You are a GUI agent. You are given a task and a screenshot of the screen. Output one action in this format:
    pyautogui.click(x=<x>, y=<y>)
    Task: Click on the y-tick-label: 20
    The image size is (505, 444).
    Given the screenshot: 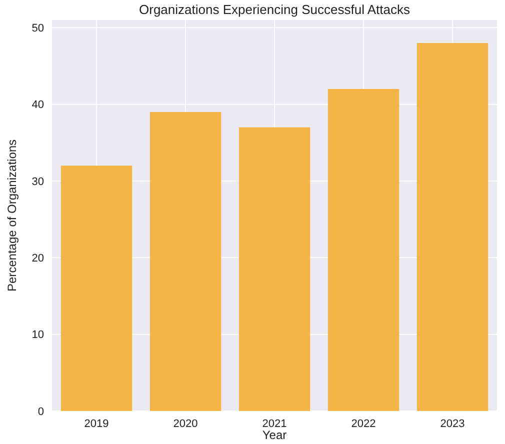 What is the action you would take?
    pyautogui.click(x=38, y=258)
    